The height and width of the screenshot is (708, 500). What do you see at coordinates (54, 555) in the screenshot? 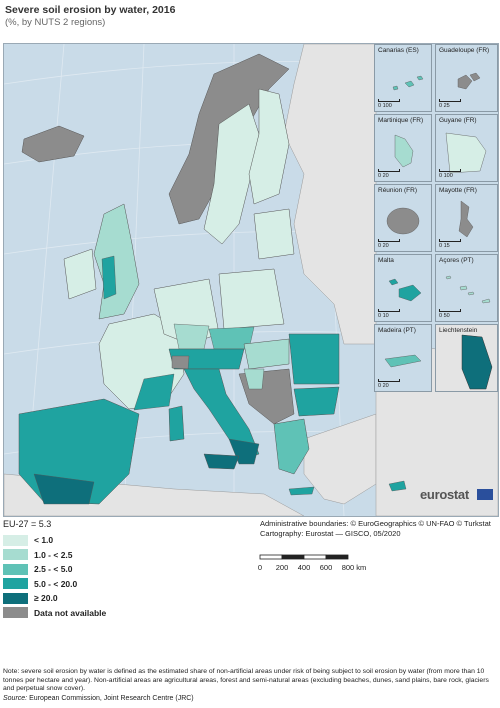
I see `legend-item: 1.0 - < 2.5` at bounding box center [54, 555].